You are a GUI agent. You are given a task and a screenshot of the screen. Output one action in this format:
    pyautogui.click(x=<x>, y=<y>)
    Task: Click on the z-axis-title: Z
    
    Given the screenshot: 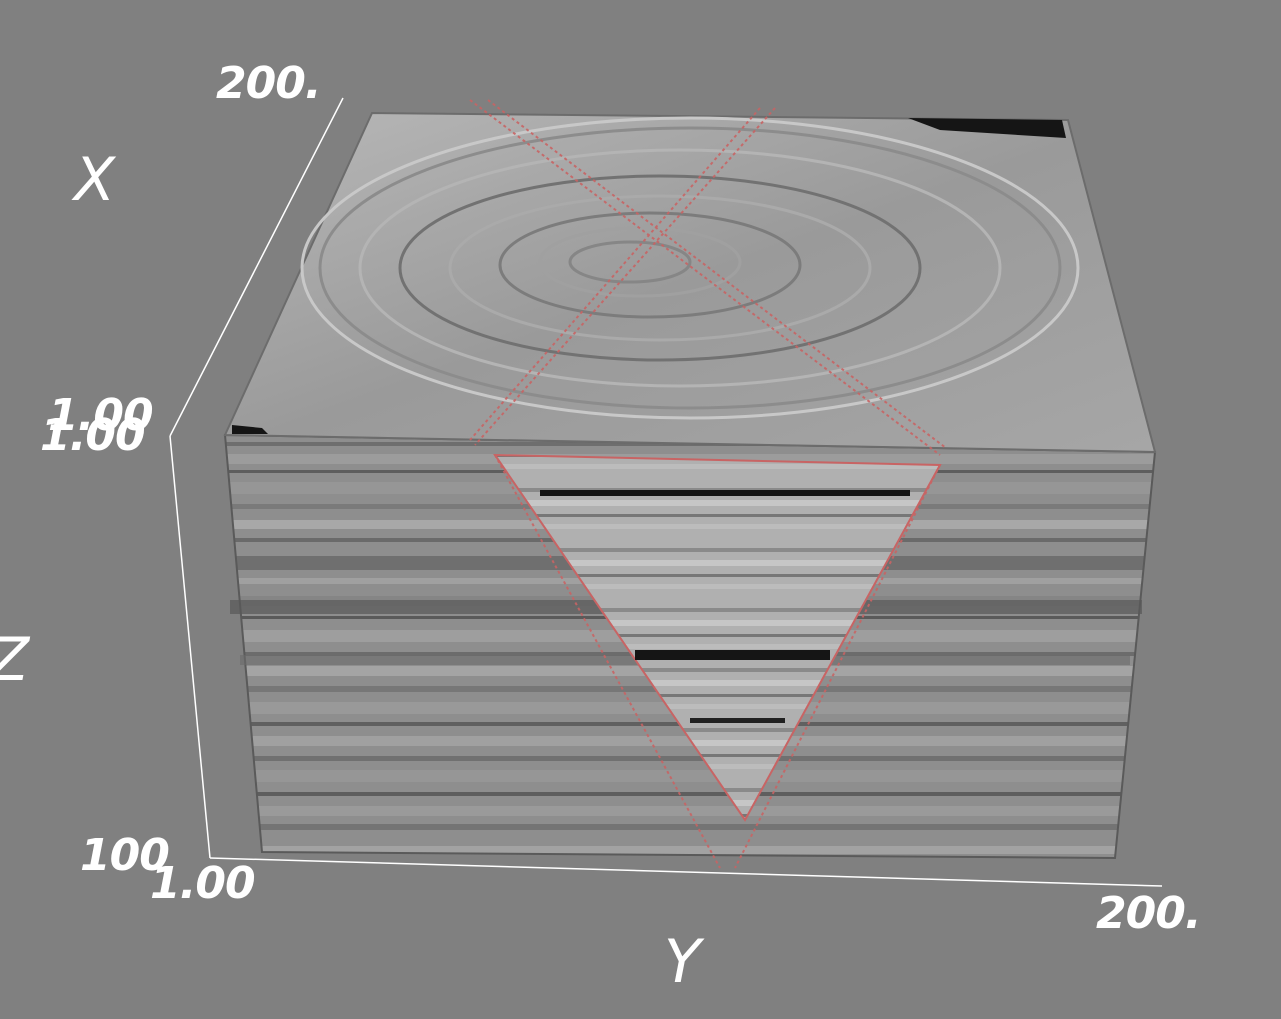 What is the action you would take?
    pyautogui.click(x=14, y=660)
    